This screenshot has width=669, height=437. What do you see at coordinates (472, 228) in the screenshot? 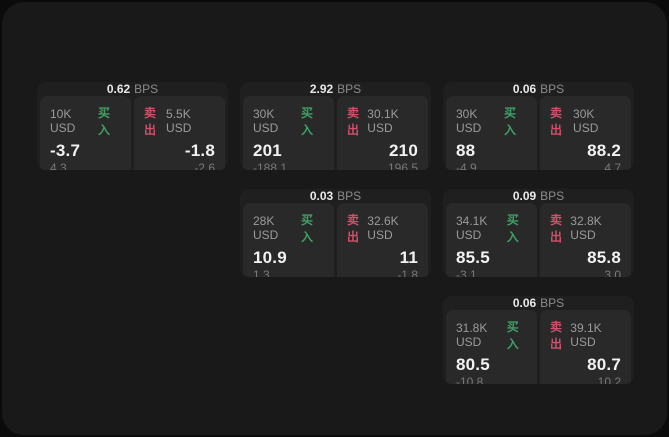
I see `buy-amount-label: 34.1K USD` at bounding box center [472, 228].